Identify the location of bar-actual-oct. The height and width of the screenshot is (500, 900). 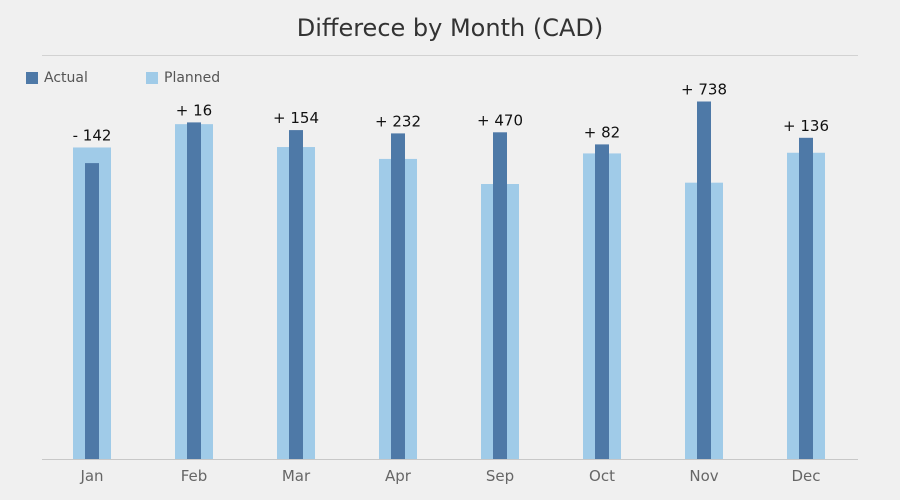
(602, 301).